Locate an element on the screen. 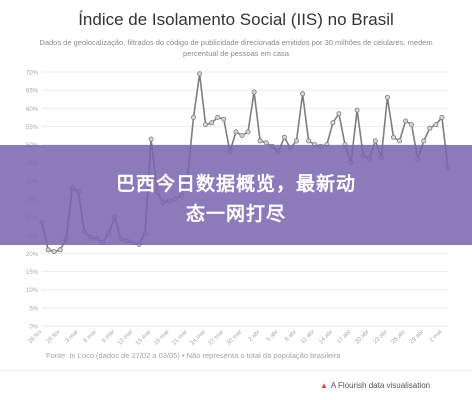  x-tick-label: 9 mar is located at coordinates (108, 336).